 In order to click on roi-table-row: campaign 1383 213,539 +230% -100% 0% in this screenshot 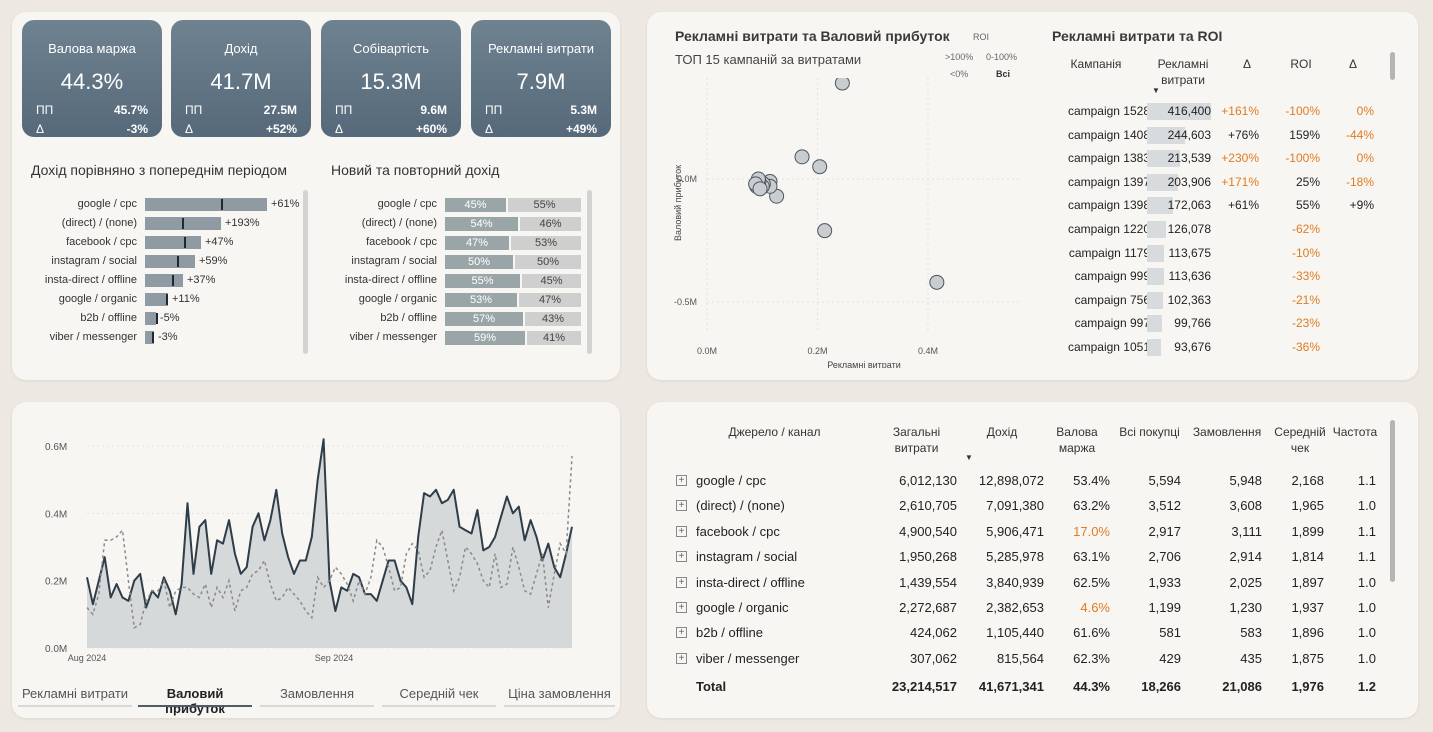, I will do `click(1032, 159)`.